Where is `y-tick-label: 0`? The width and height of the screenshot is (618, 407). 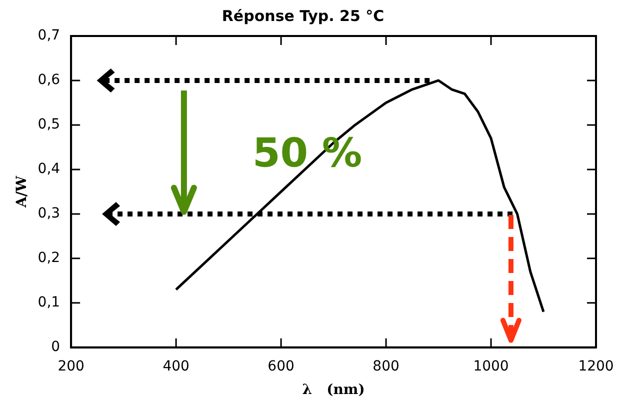 y-tick-label: 0 is located at coordinates (55, 347).